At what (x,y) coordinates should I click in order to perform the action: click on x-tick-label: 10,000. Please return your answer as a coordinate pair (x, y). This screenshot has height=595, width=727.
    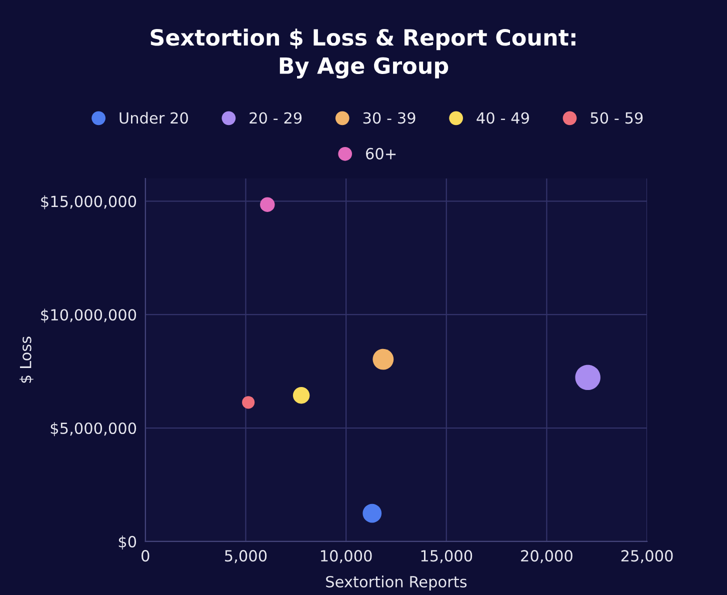
    Looking at the image, I should click on (346, 557).